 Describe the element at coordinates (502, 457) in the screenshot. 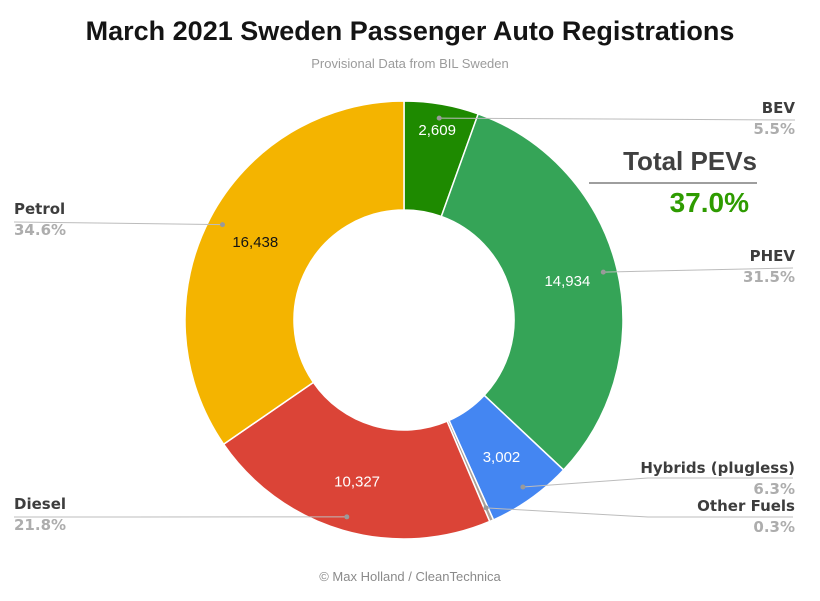

I see `slice-value-label-hybrids-plugless: 3,002` at that location.